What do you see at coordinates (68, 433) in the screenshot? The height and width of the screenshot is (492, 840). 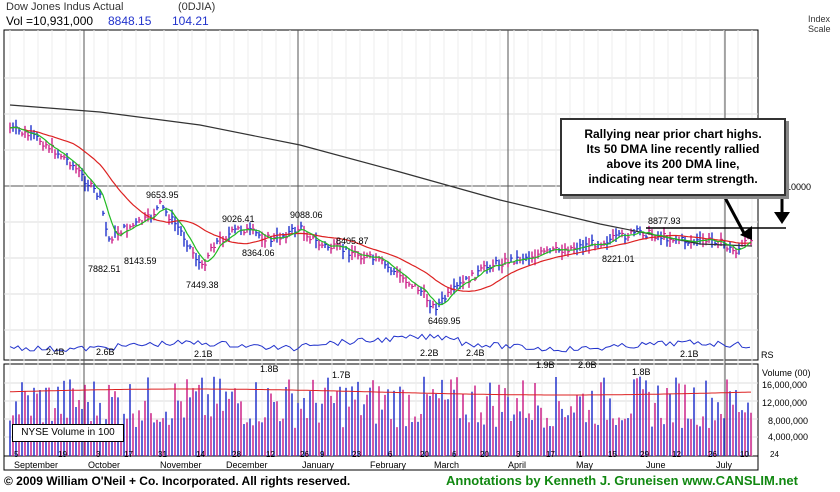 I see `volume-legend: NYSE Volume in 100` at bounding box center [68, 433].